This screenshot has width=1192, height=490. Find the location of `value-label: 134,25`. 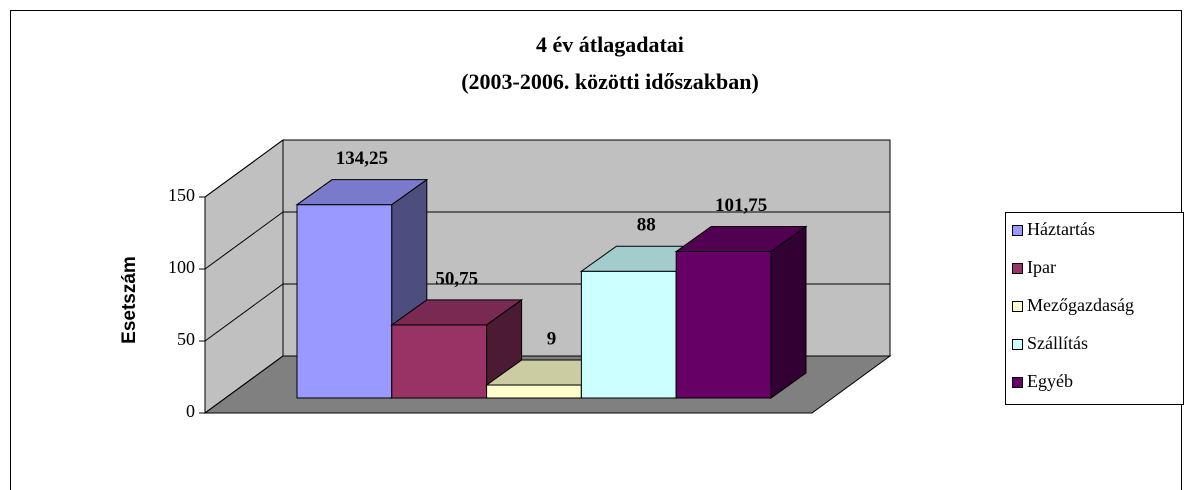

value-label: 134,25 is located at coordinates (362, 158).